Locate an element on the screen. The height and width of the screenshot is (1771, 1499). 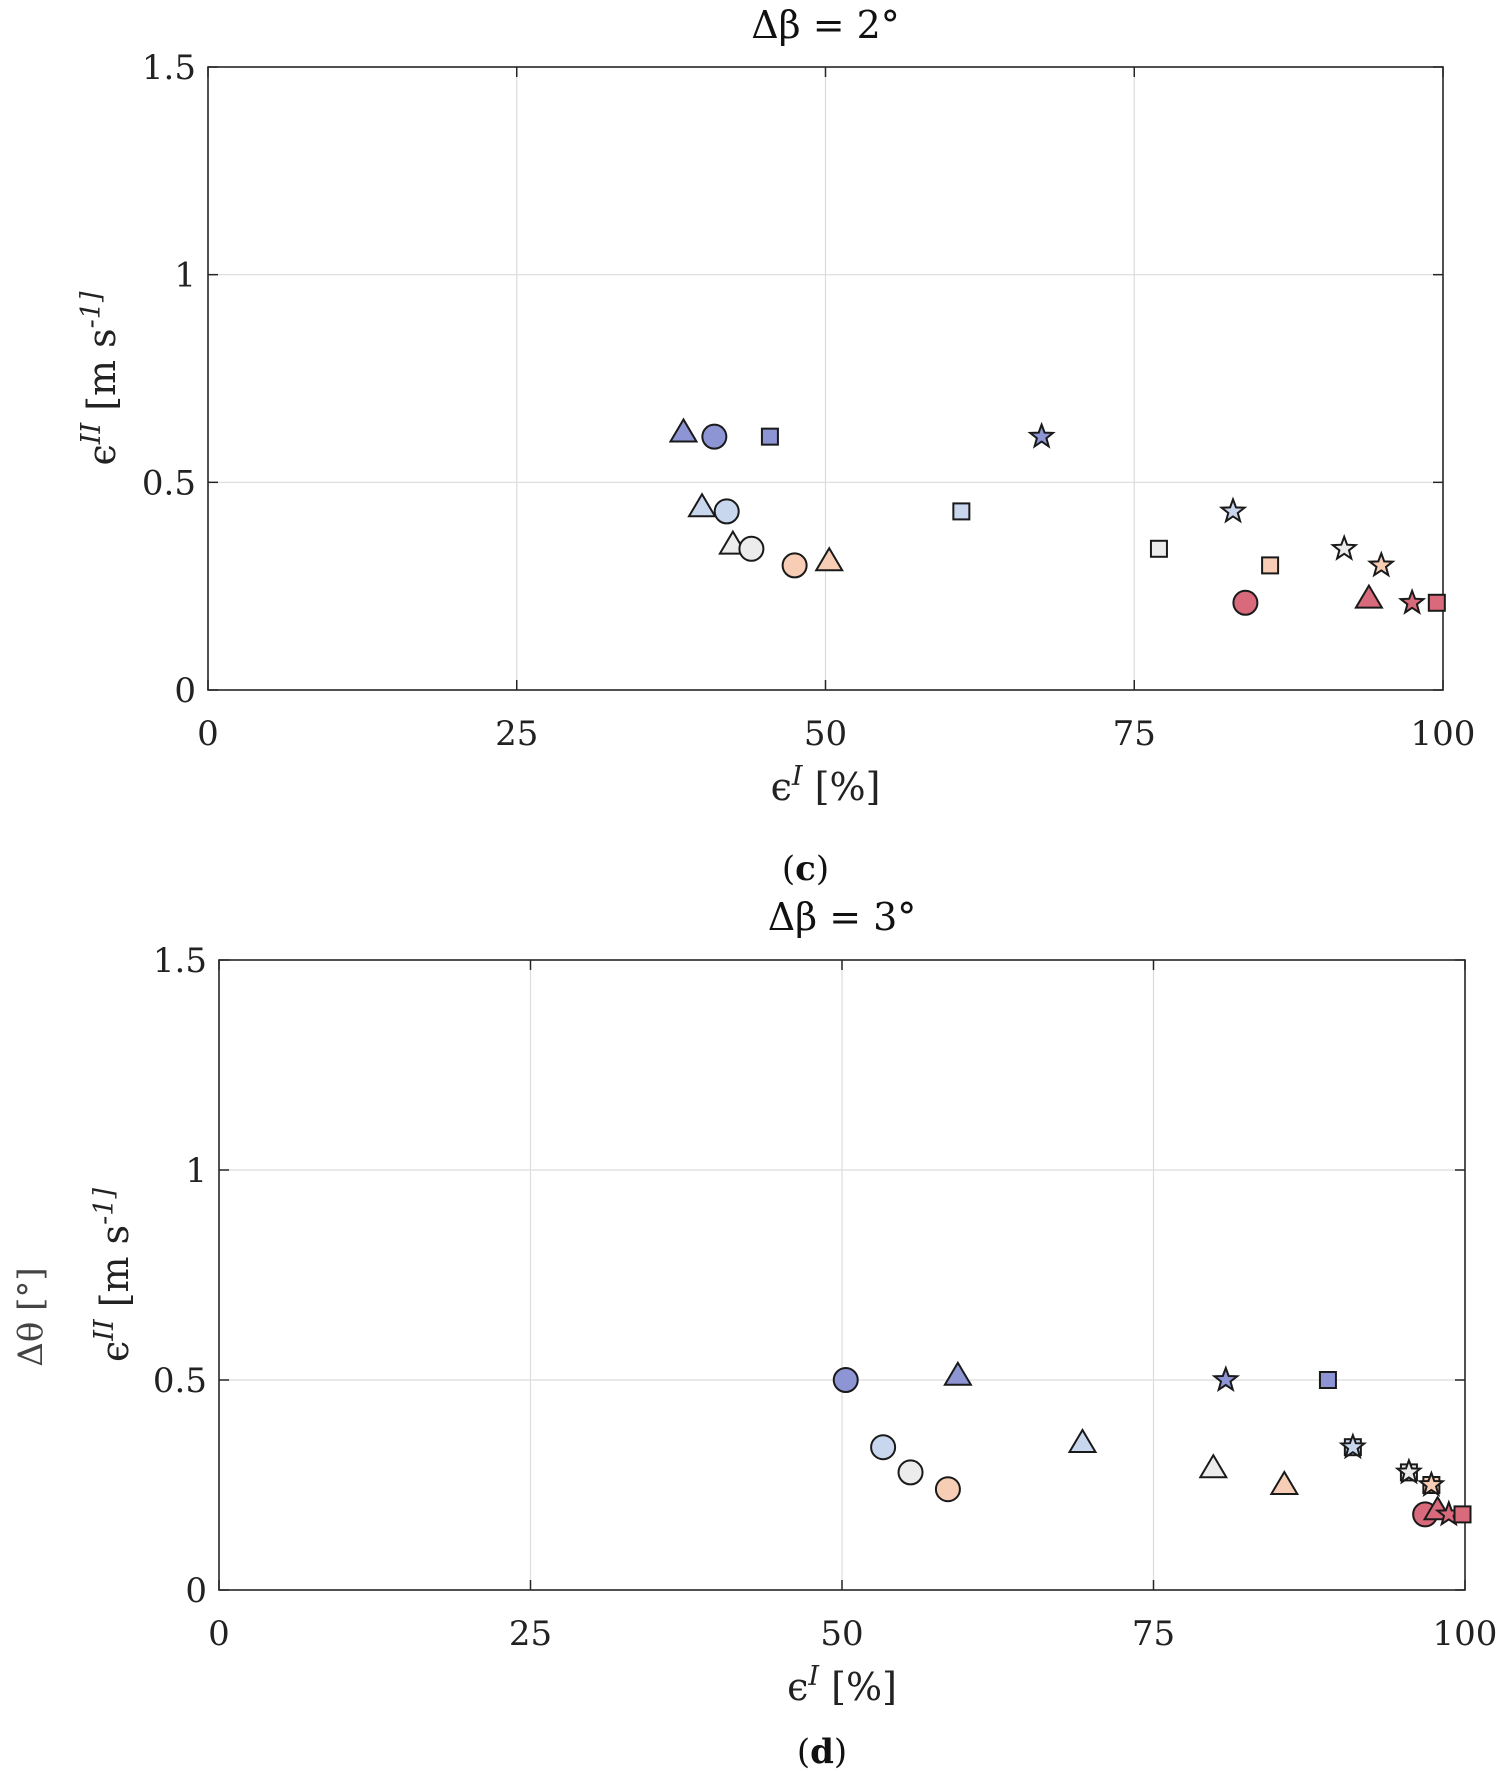
chart-title: Δβ = 2° is located at coordinates (825, 25).